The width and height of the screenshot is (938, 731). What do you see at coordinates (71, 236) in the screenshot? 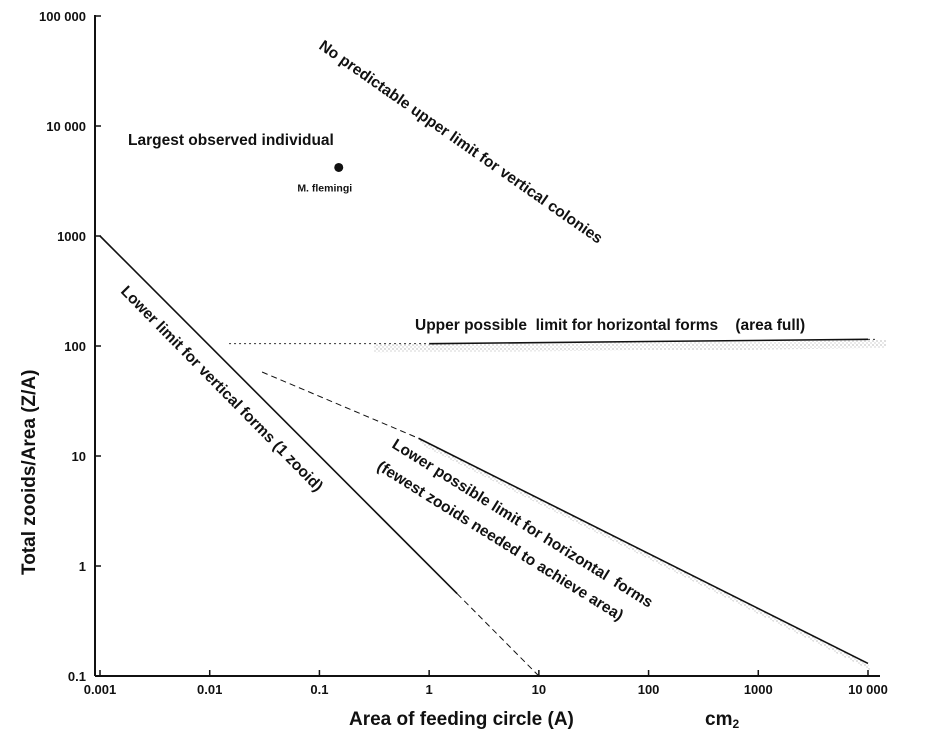
I see `y-tick-label: 1000` at bounding box center [71, 236].